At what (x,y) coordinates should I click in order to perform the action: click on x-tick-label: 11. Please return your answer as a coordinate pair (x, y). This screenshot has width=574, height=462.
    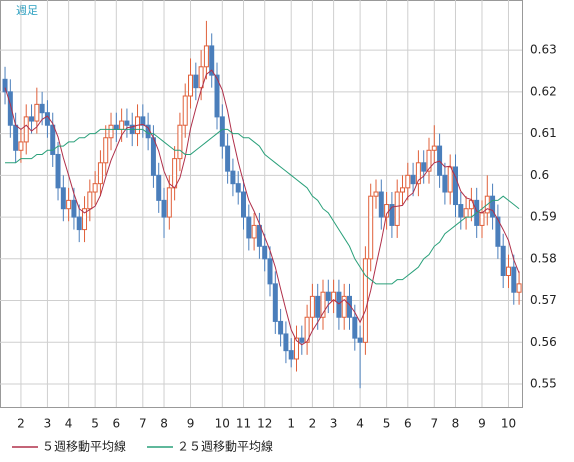
    Looking at the image, I should click on (243, 424).